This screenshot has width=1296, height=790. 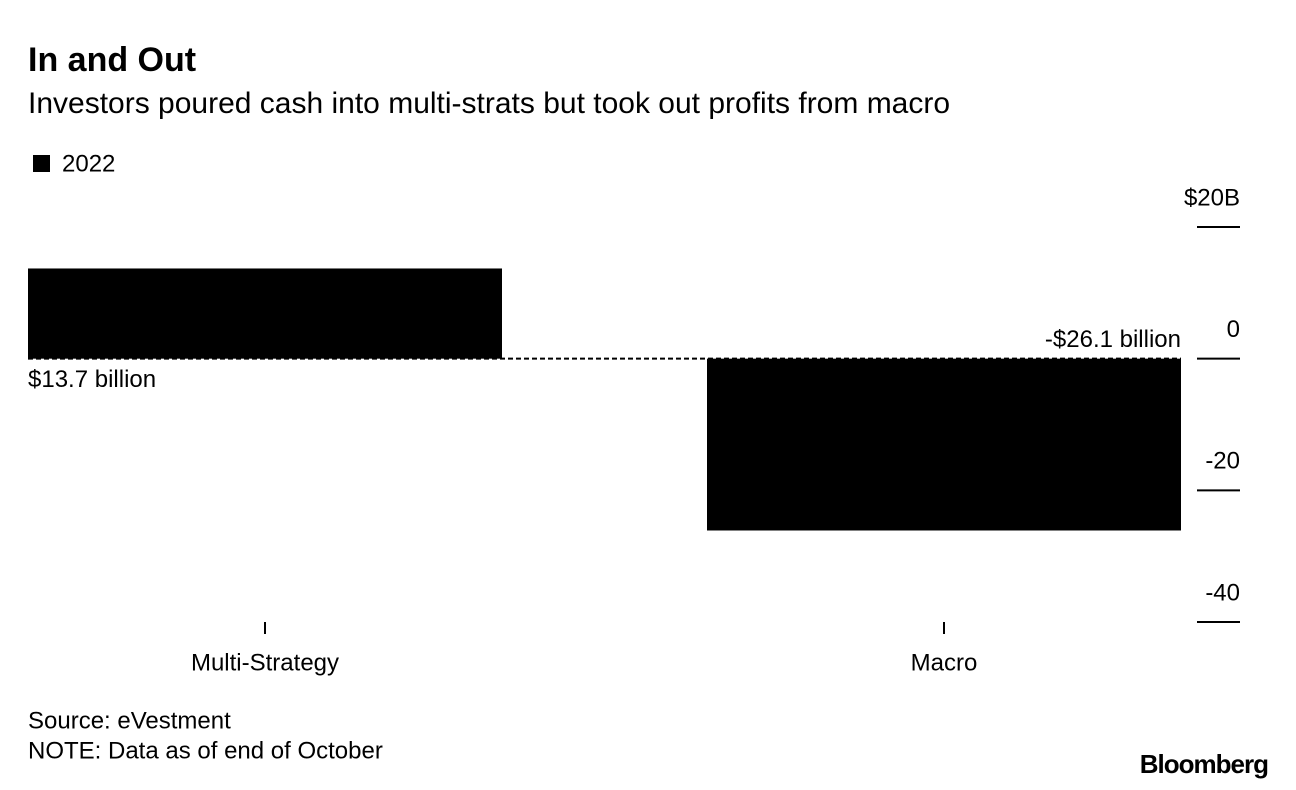 What do you see at coordinates (88, 163) in the screenshot?
I see `legend-label: 2022` at bounding box center [88, 163].